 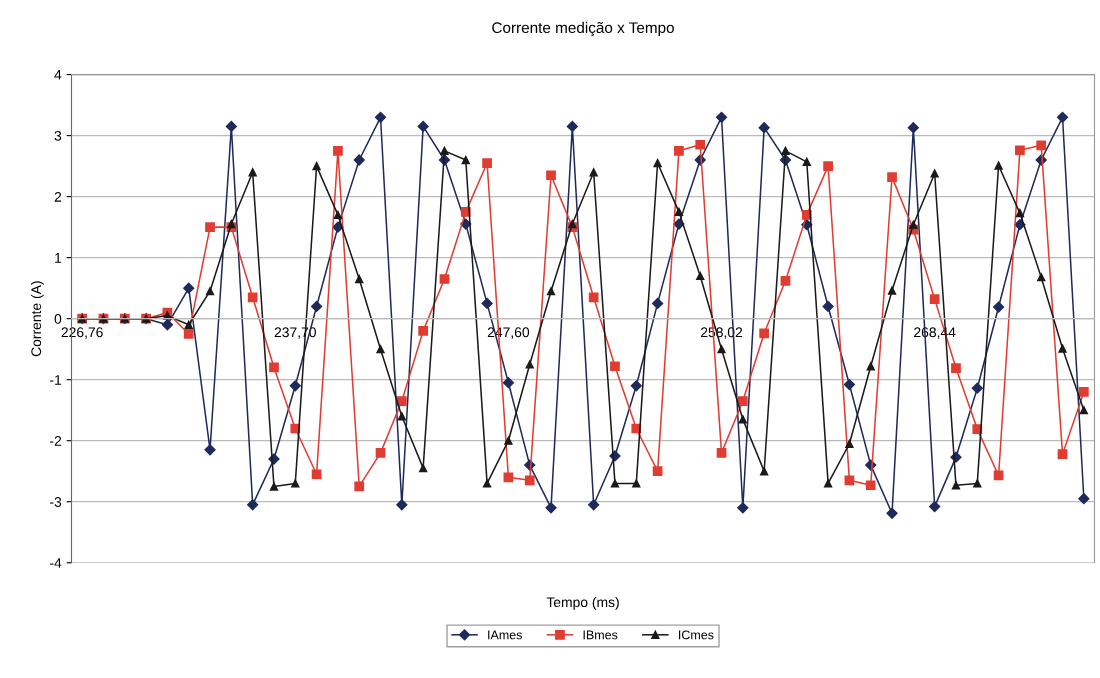 What do you see at coordinates (696, 635) in the screenshot?
I see `legend-label: ICmes` at bounding box center [696, 635].